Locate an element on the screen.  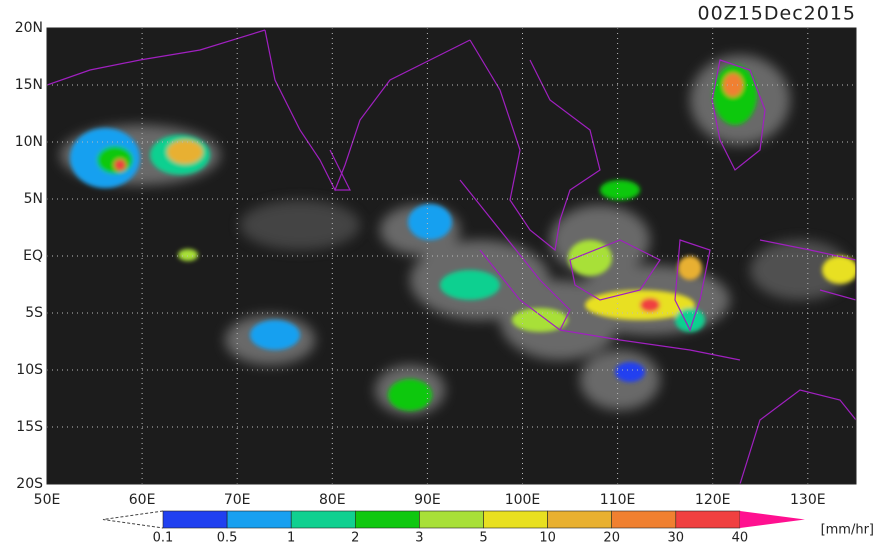
lat-label: 5S is located at coordinates (34, 313).